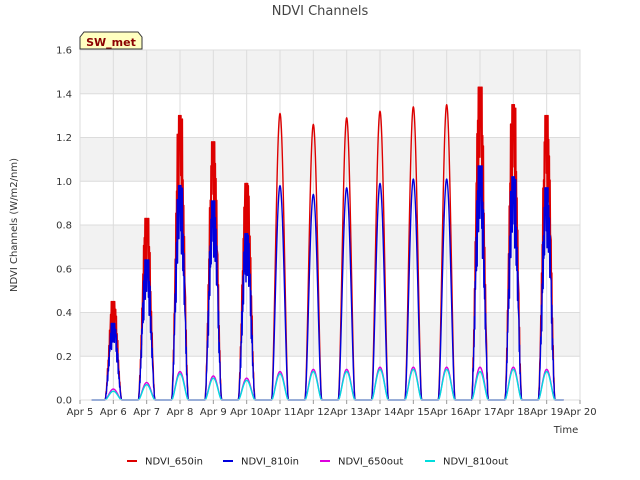  Describe the element at coordinates (64, 401) in the screenshot. I see `y-tick-label: 0.0` at that location.